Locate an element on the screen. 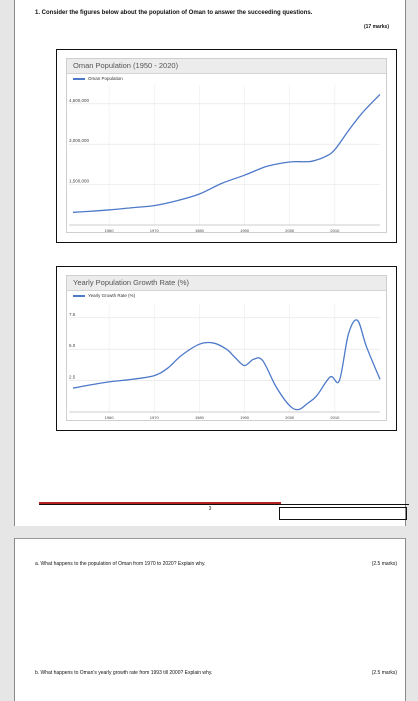 Image resolution: width=418 pixels, height=701 pixels. y-tick-label: 2.5 is located at coordinates (72, 377).